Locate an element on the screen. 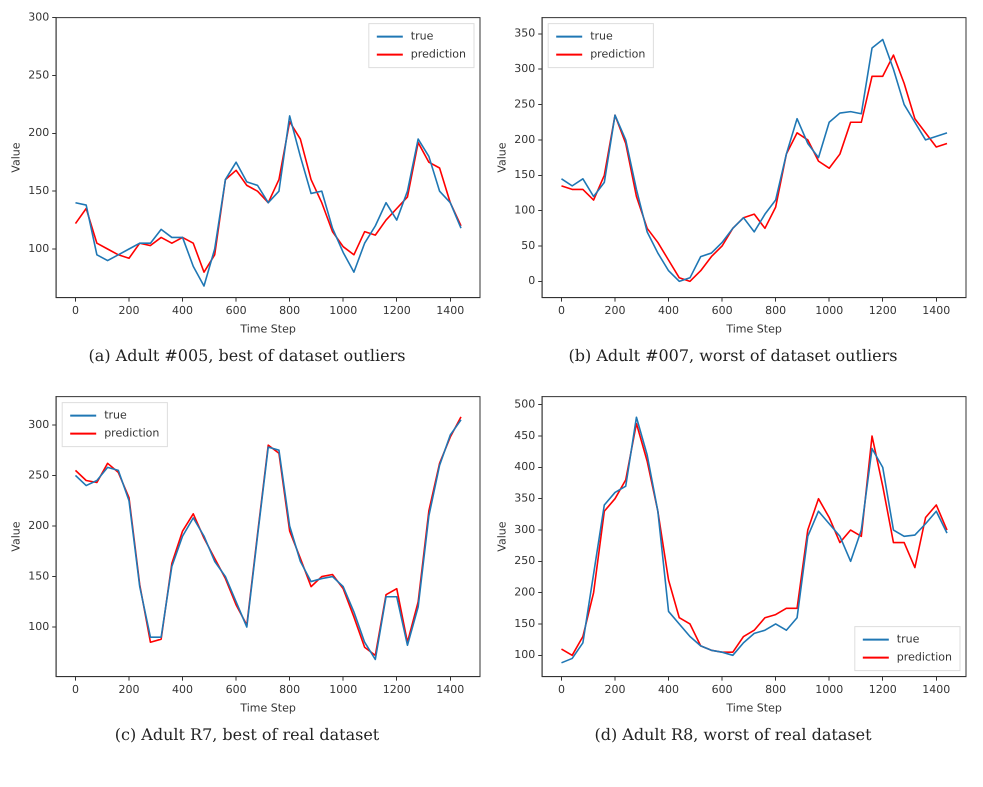 This screenshot has width=983, height=787. y-tick-label: 450 is located at coordinates (525, 435).